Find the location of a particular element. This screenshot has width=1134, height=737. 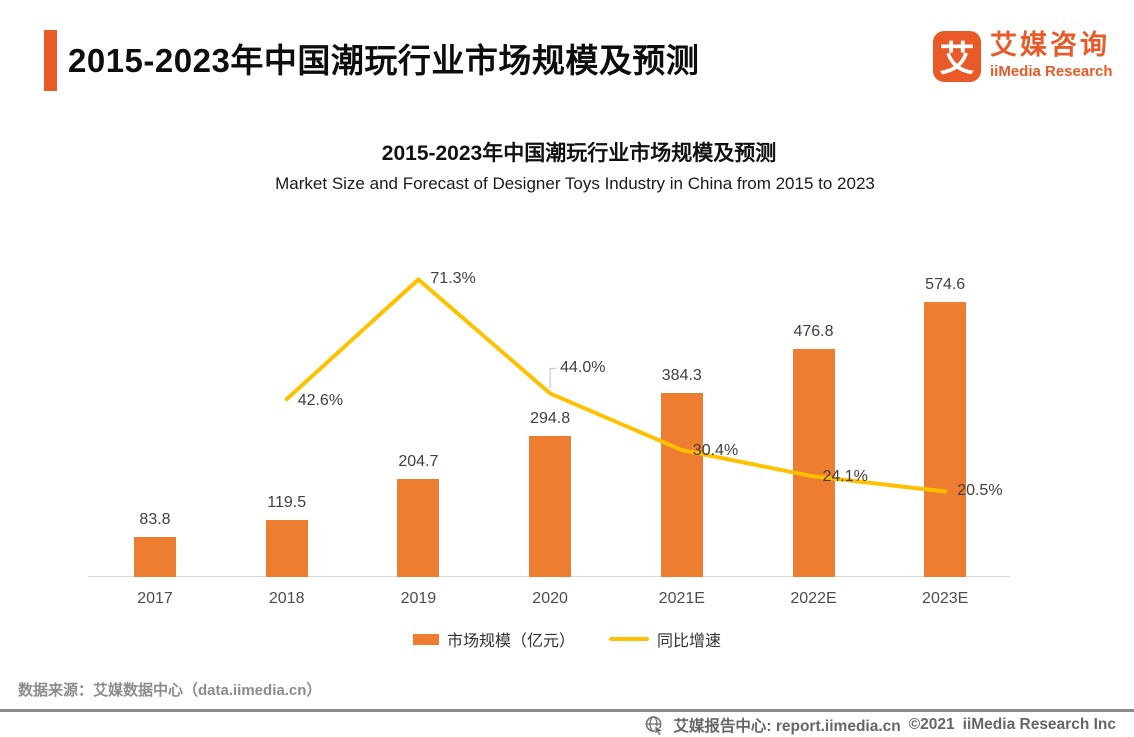

x-tick-2019: 2019 is located at coordinates (418, 598).